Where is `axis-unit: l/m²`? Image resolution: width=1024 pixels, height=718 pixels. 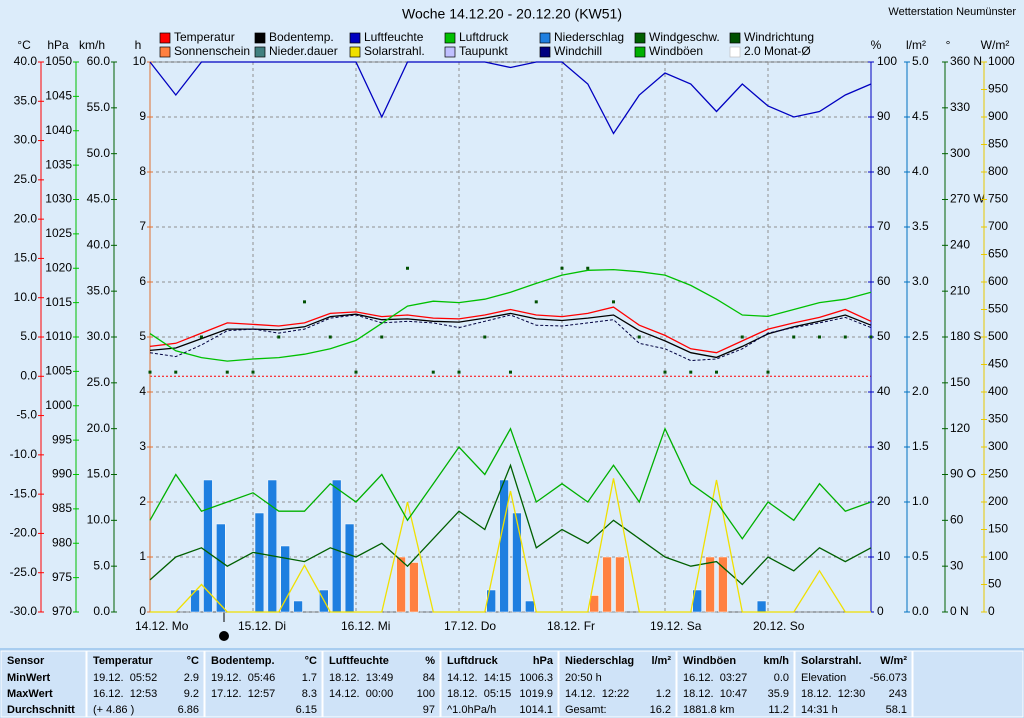 axis-unit: l/m² is located at coordinates (916, 45).